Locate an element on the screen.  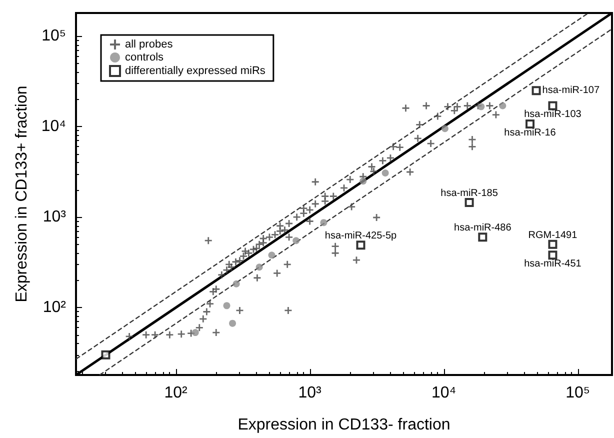
annotation: hsa-miR-451 is located at coordinates (553, 264).